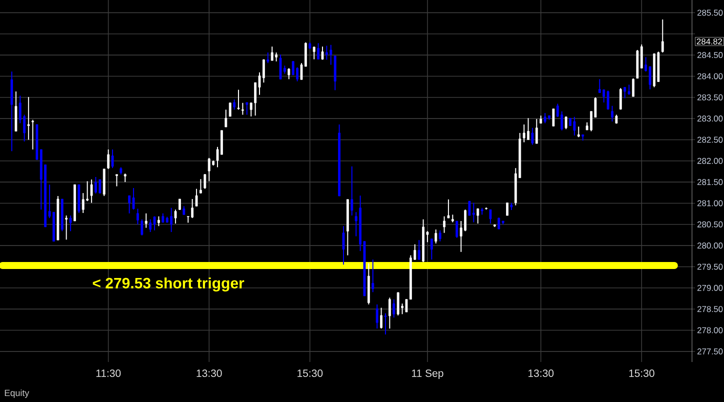 This screenshot has width=724, height=402. What do you see at coordinates (710, 351) in the screenshot?
I see `y-tick-label: 277.50` at bounding box center [710, 351].